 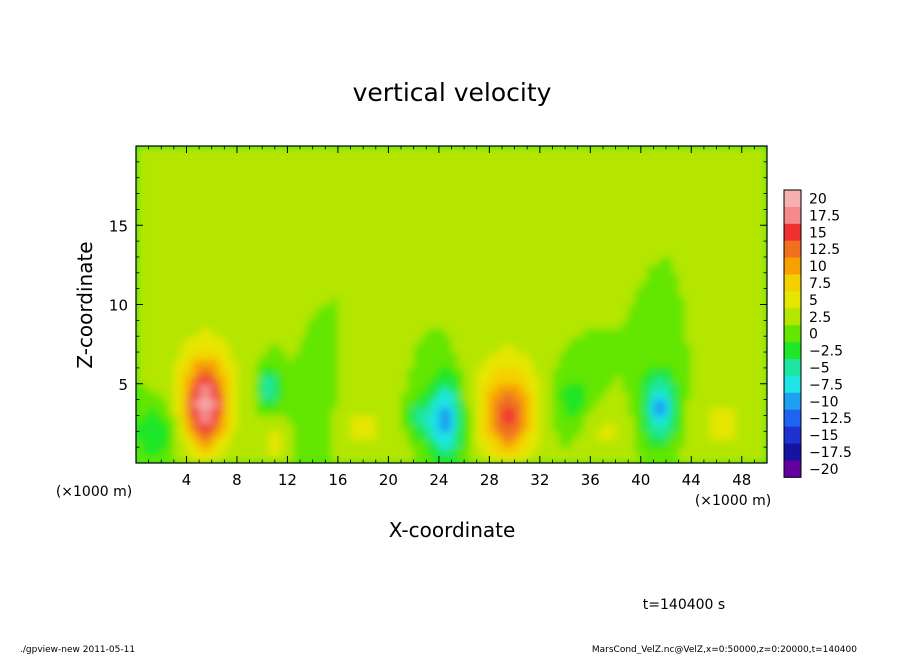 What do you see at coordinates (792, 317) in the screenshot?
I see `colorbar-swatch` at bounding box center [792, 317].